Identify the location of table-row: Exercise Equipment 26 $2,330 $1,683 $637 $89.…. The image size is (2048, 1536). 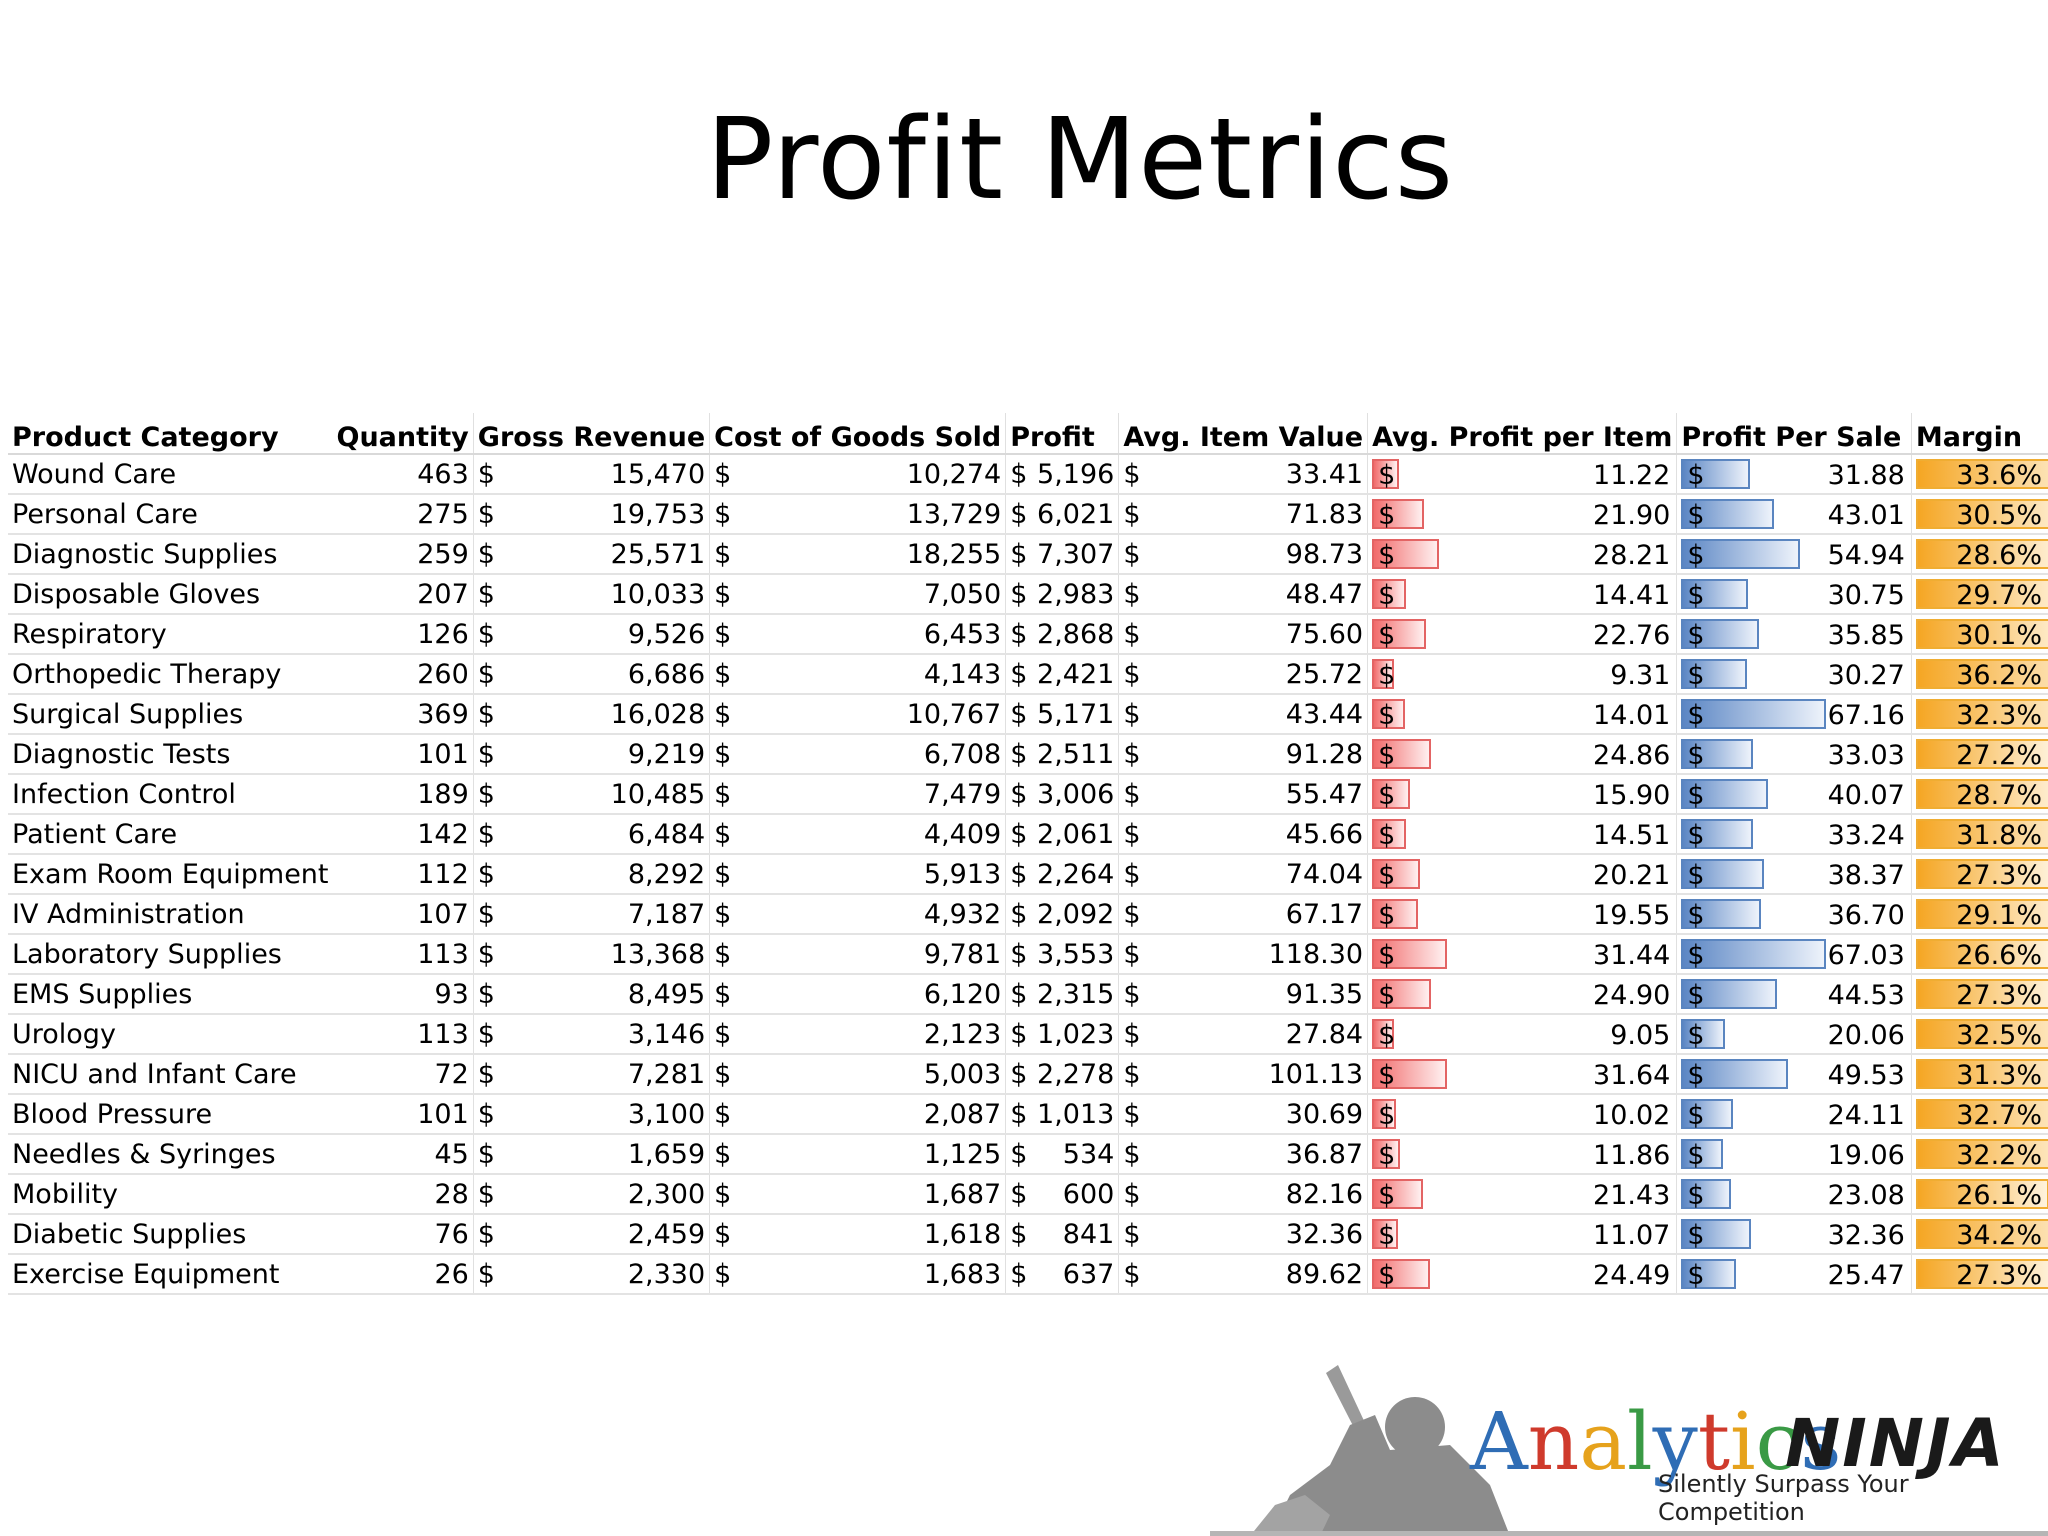
(1028, 1274).